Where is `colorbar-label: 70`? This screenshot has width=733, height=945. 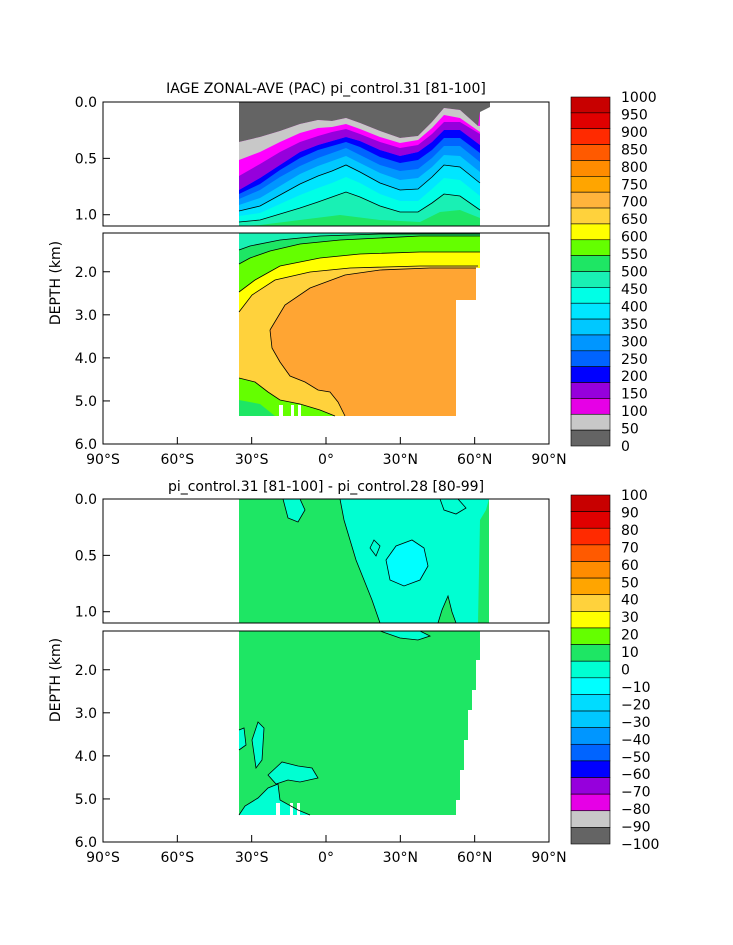 colorbar-label: 70 is located at coordinates (630, 548).